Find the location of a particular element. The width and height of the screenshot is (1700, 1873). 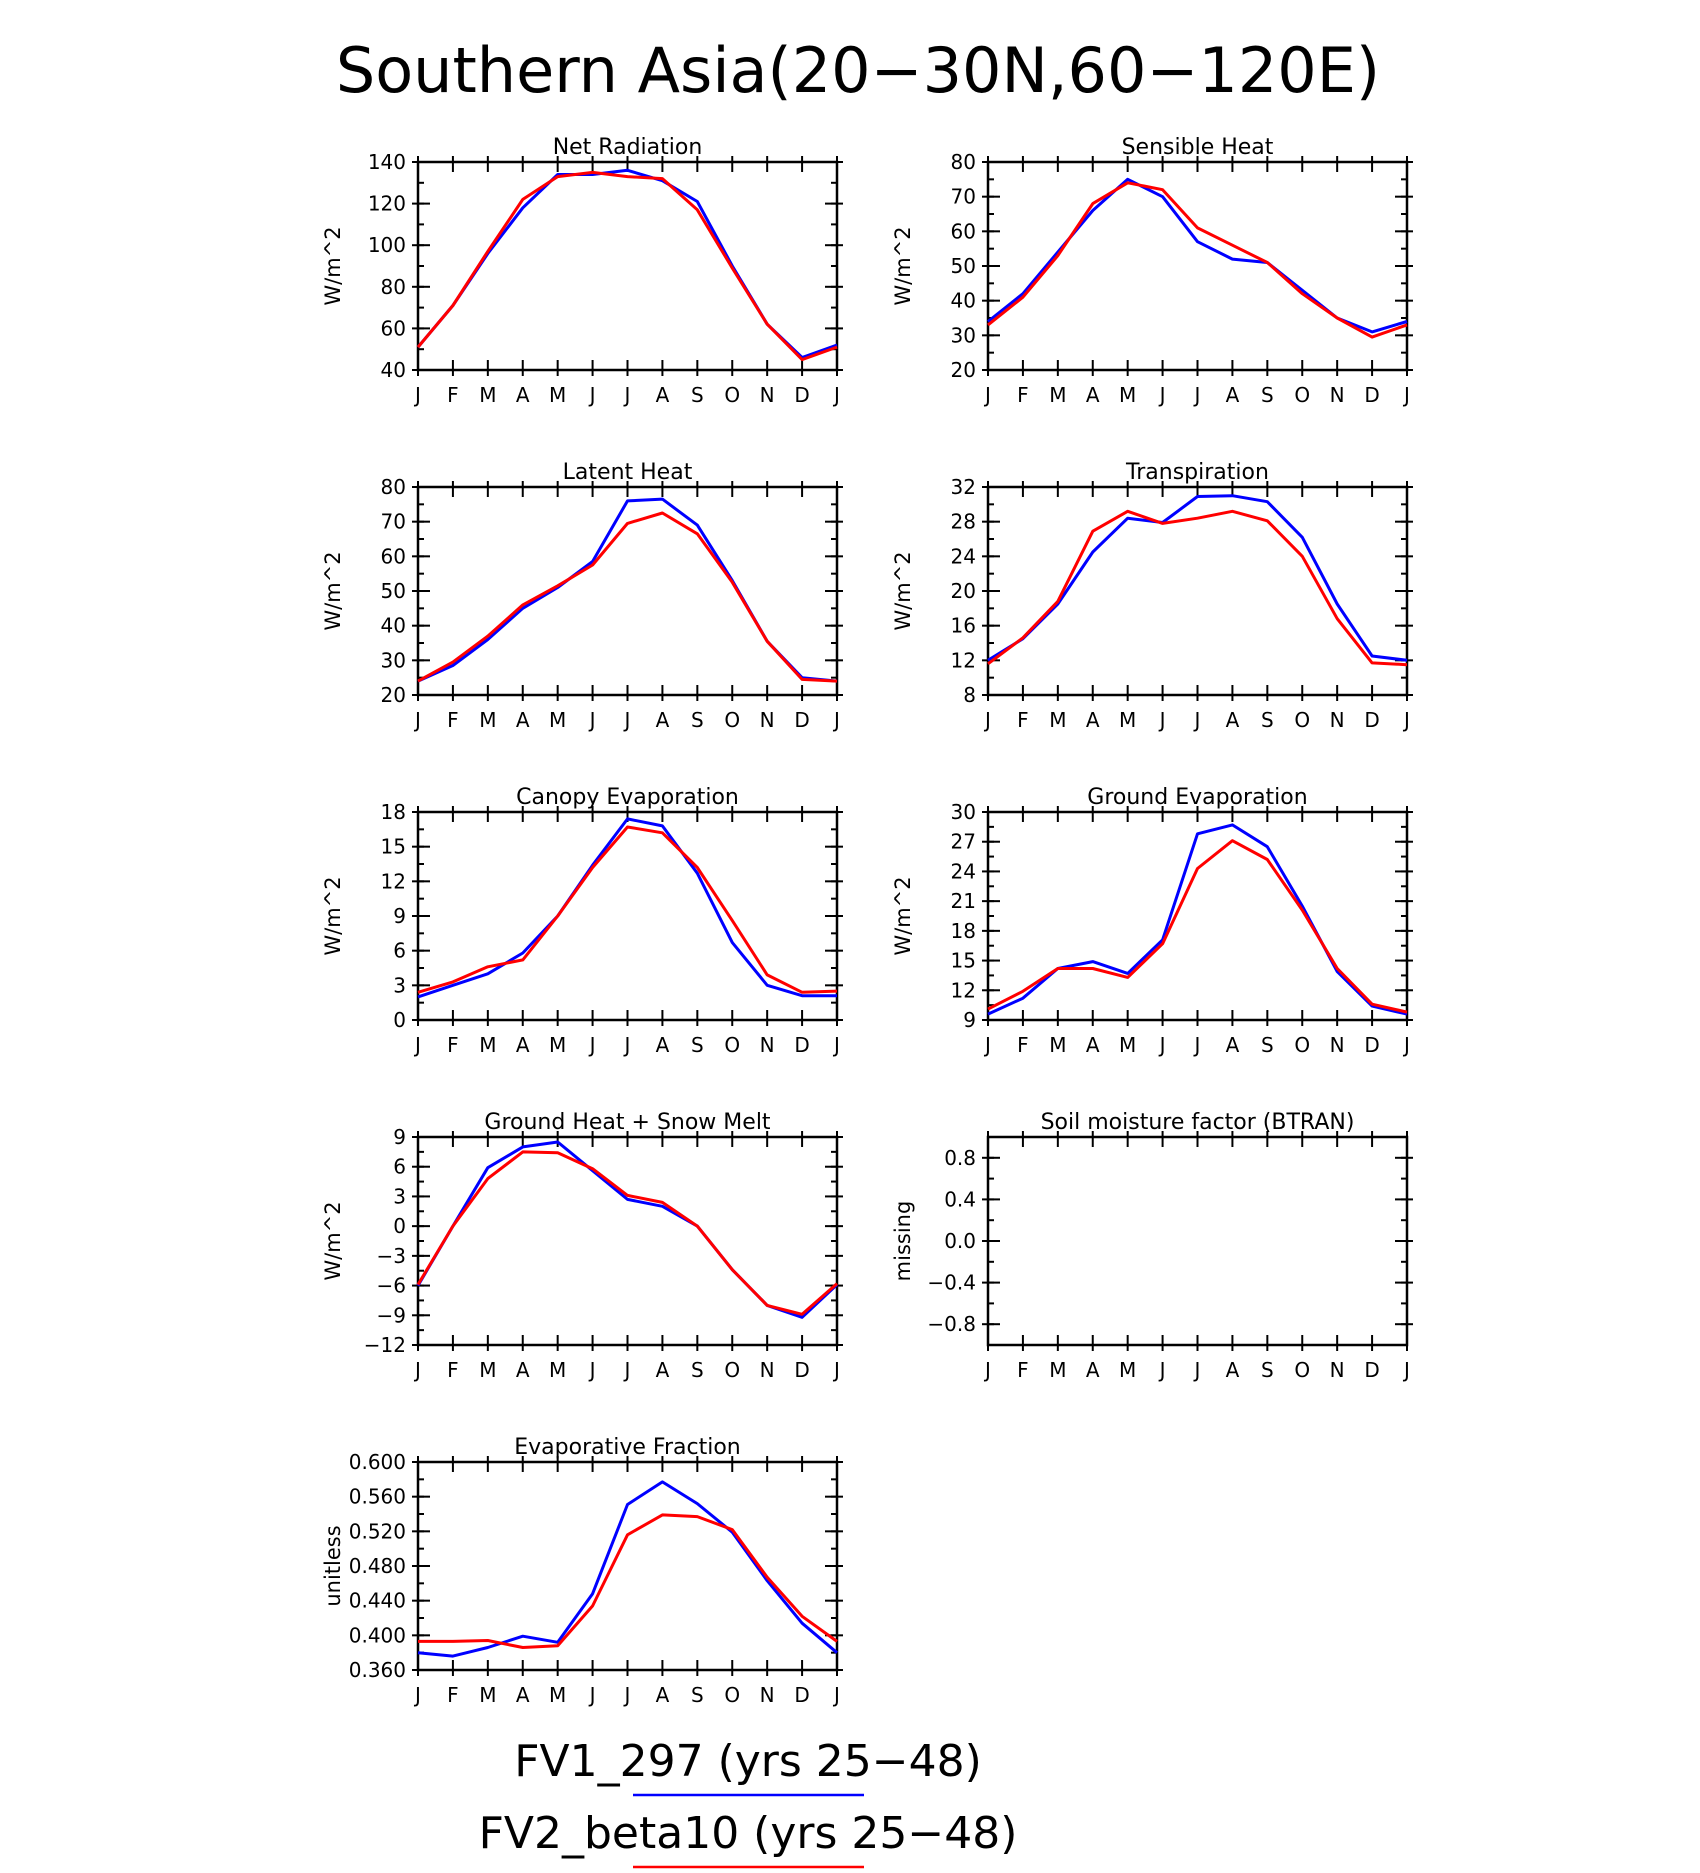

y-tick-label: −9 is located at coordinates (391, 1315).